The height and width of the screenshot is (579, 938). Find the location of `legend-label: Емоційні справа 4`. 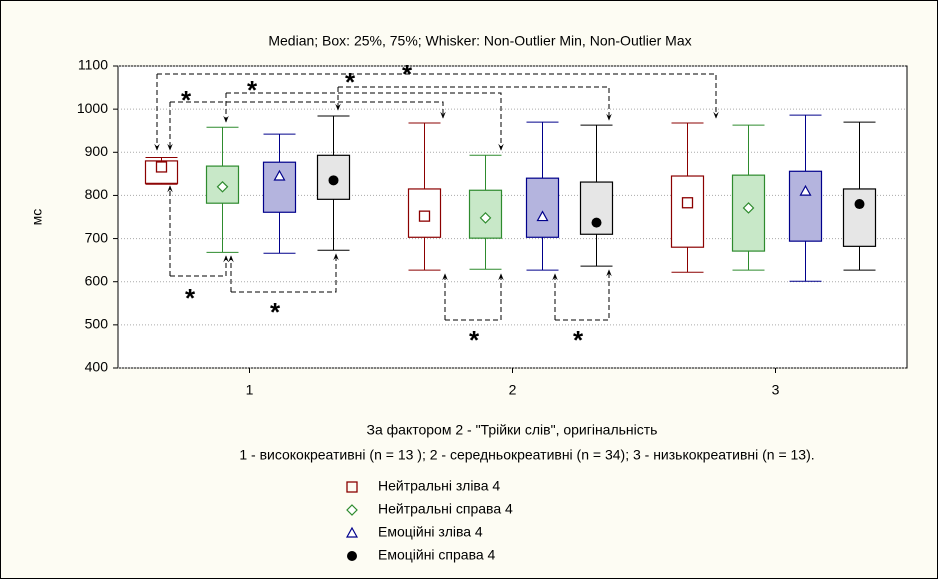

legend-label: Емоційні справа 4 is located at coordinates (437, 555).